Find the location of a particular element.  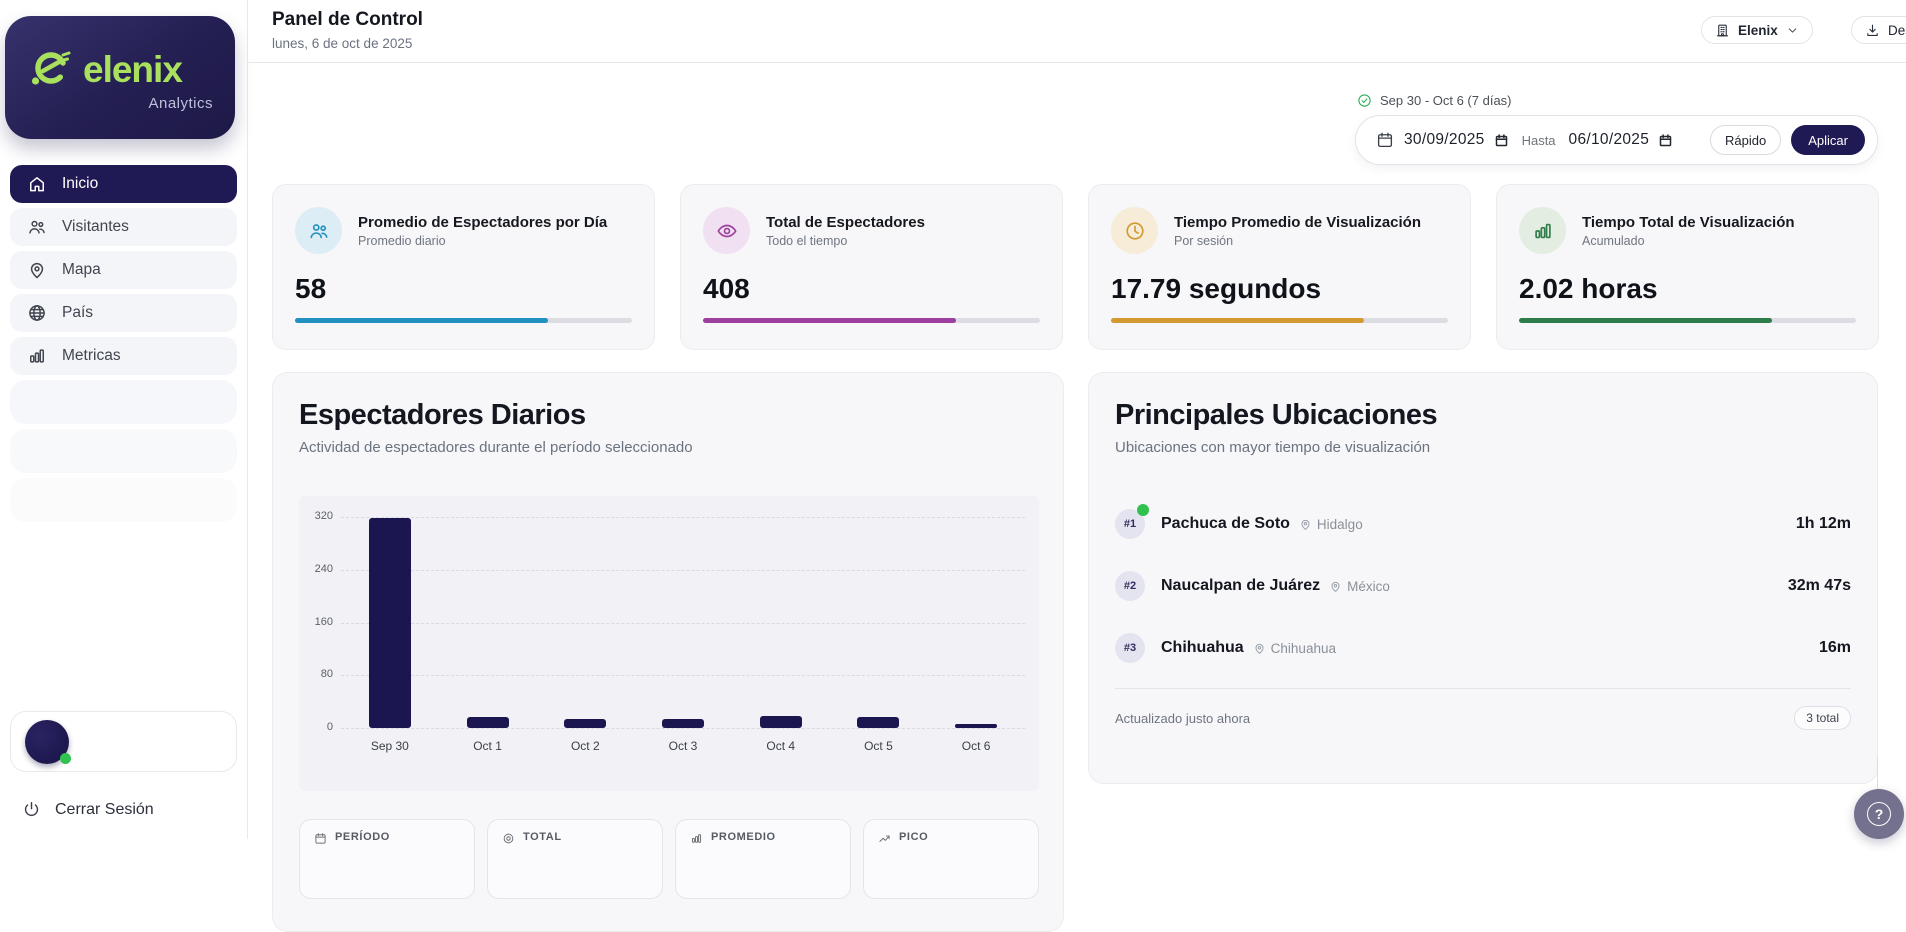

sidebar-item-visitantes: Visitantes is located at coordinates (123, 227).